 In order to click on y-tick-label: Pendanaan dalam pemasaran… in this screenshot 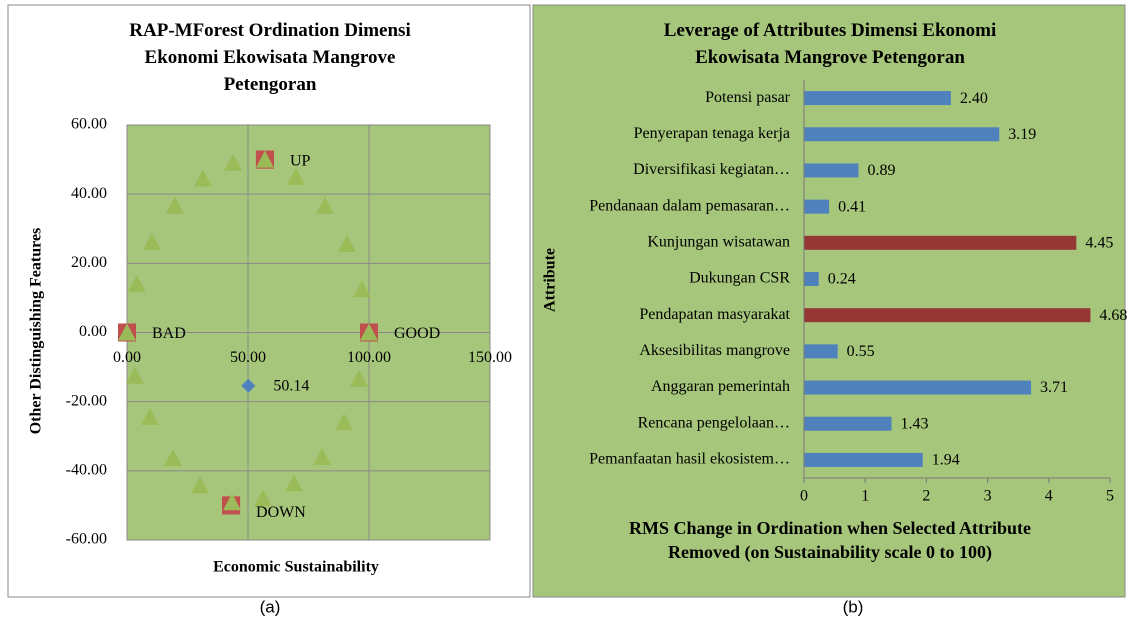, I will do `click(689, 205)`.